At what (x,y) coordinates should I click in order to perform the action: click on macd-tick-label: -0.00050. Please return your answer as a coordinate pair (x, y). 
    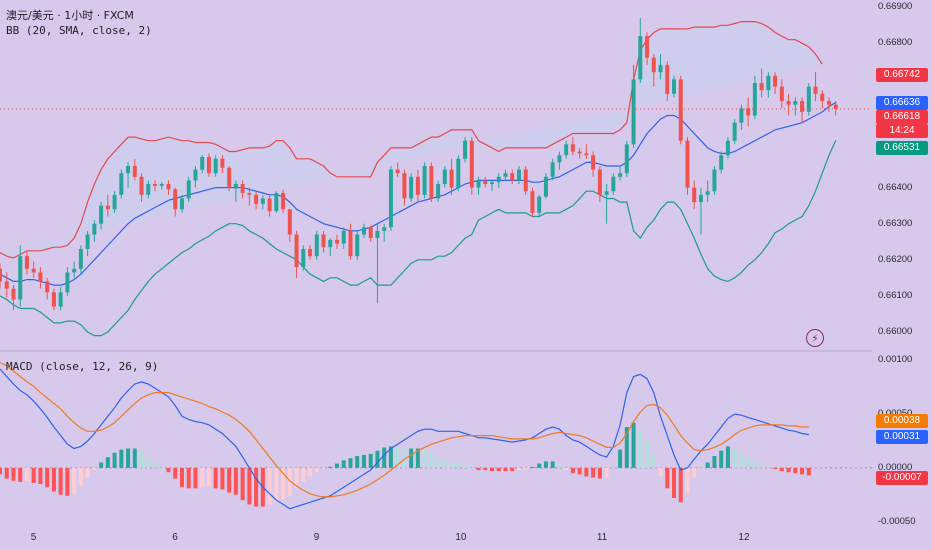
    Looking at the image, I should click on (897, 521).